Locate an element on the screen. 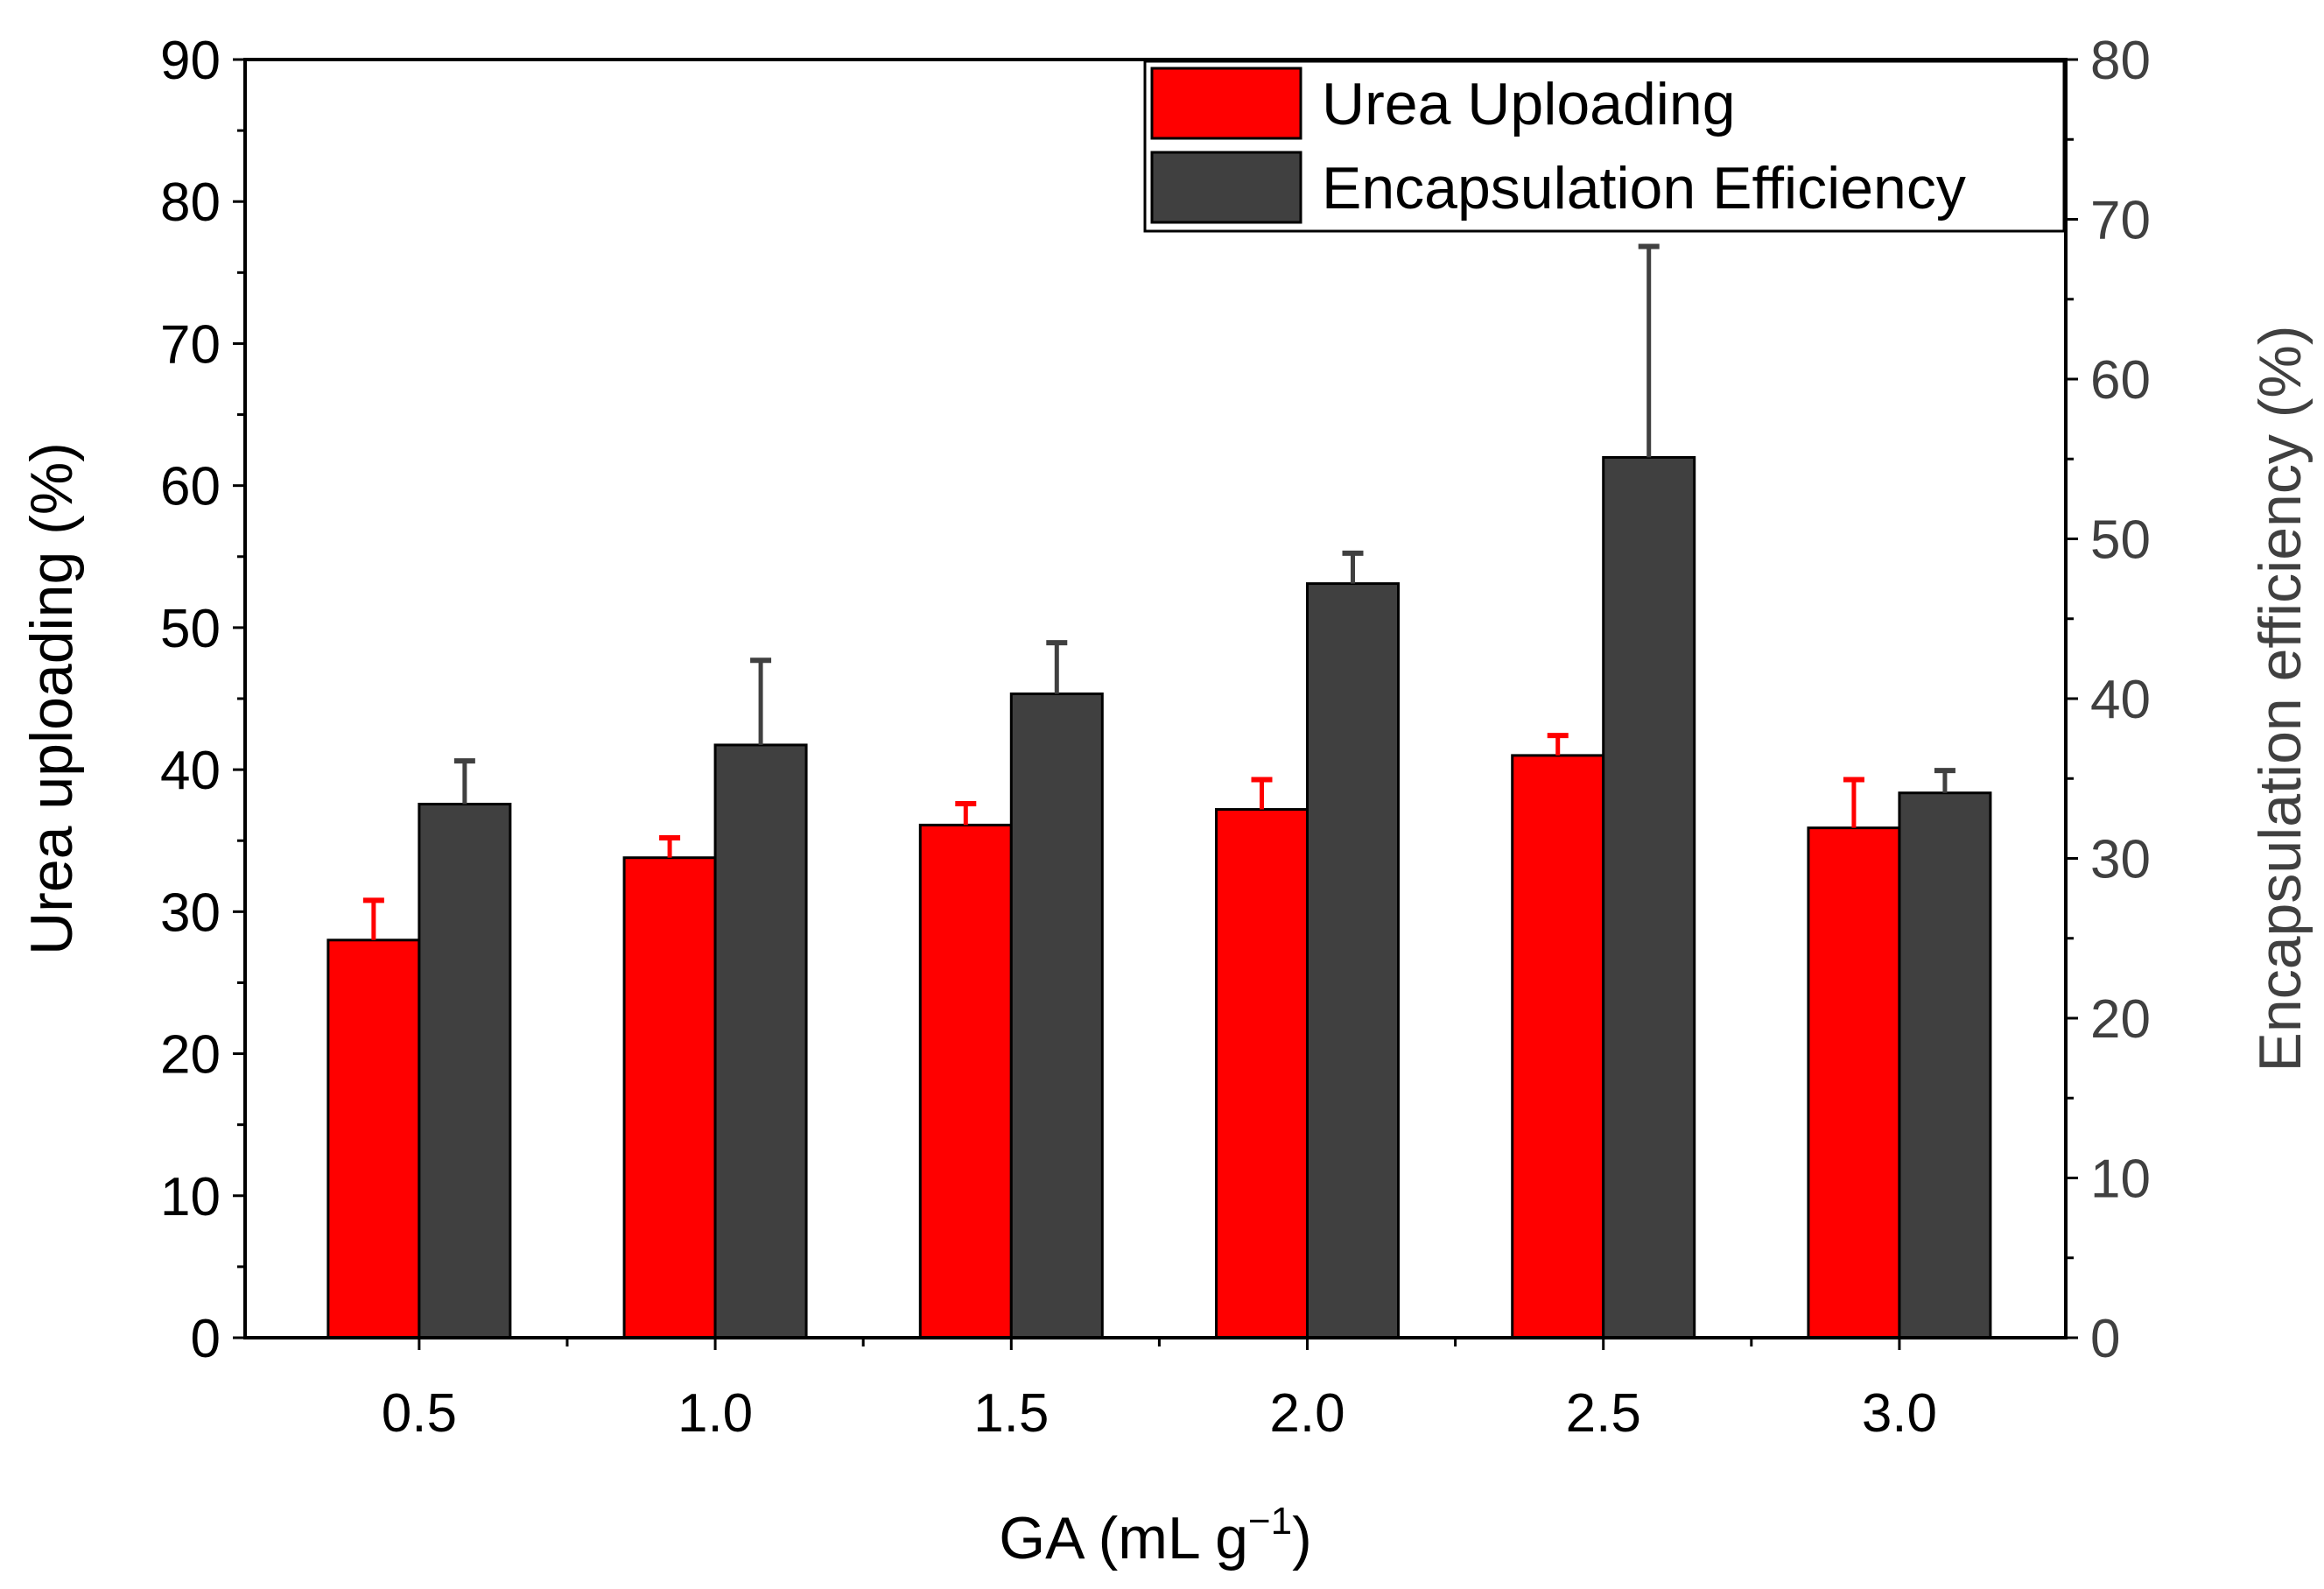 Image resolution: width=2324 pixels, height=1589 pixels. bar-encapsulation-efficiency-2.0 is located at coordinates (1354, 961).